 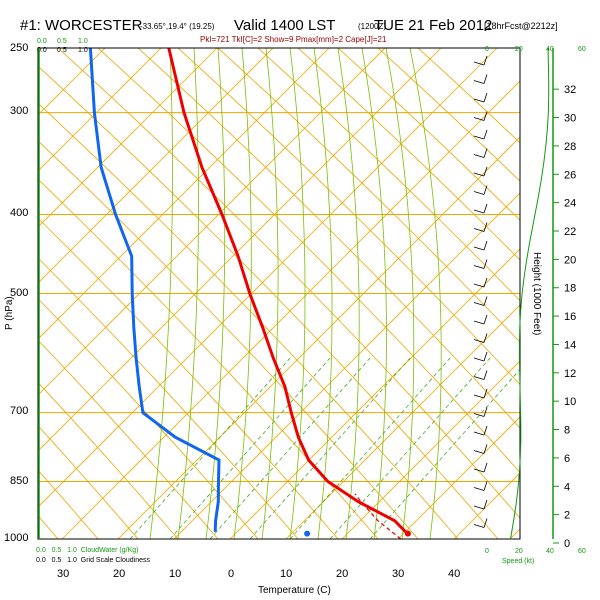 I want to click on forecast-hour: [18hrFcst@2212z], so click(x=521, y=26).